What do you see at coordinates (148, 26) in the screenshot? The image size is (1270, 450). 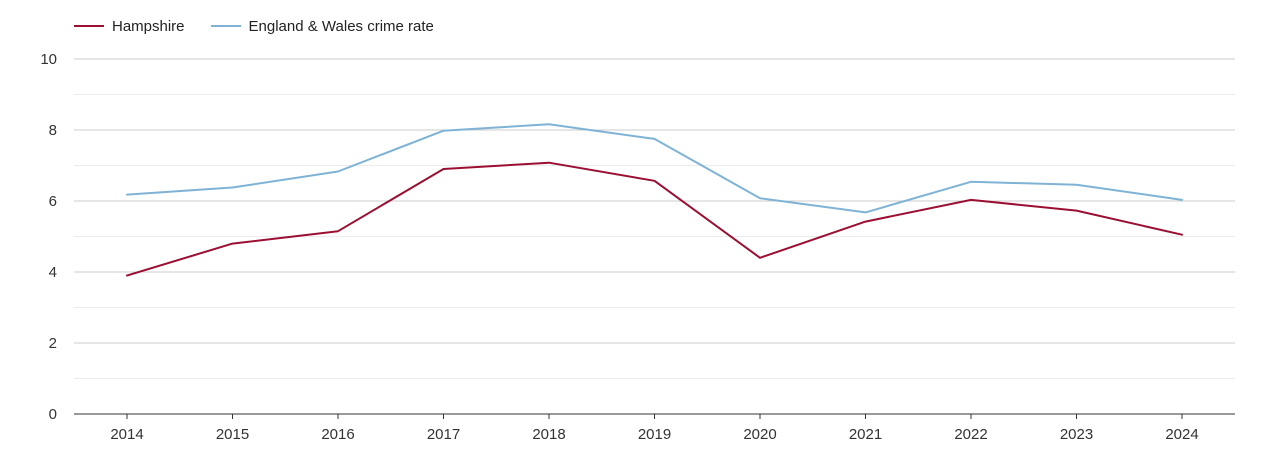 I see `legend-label-hampshire: Hampshire` at bounding box center [148, 26].